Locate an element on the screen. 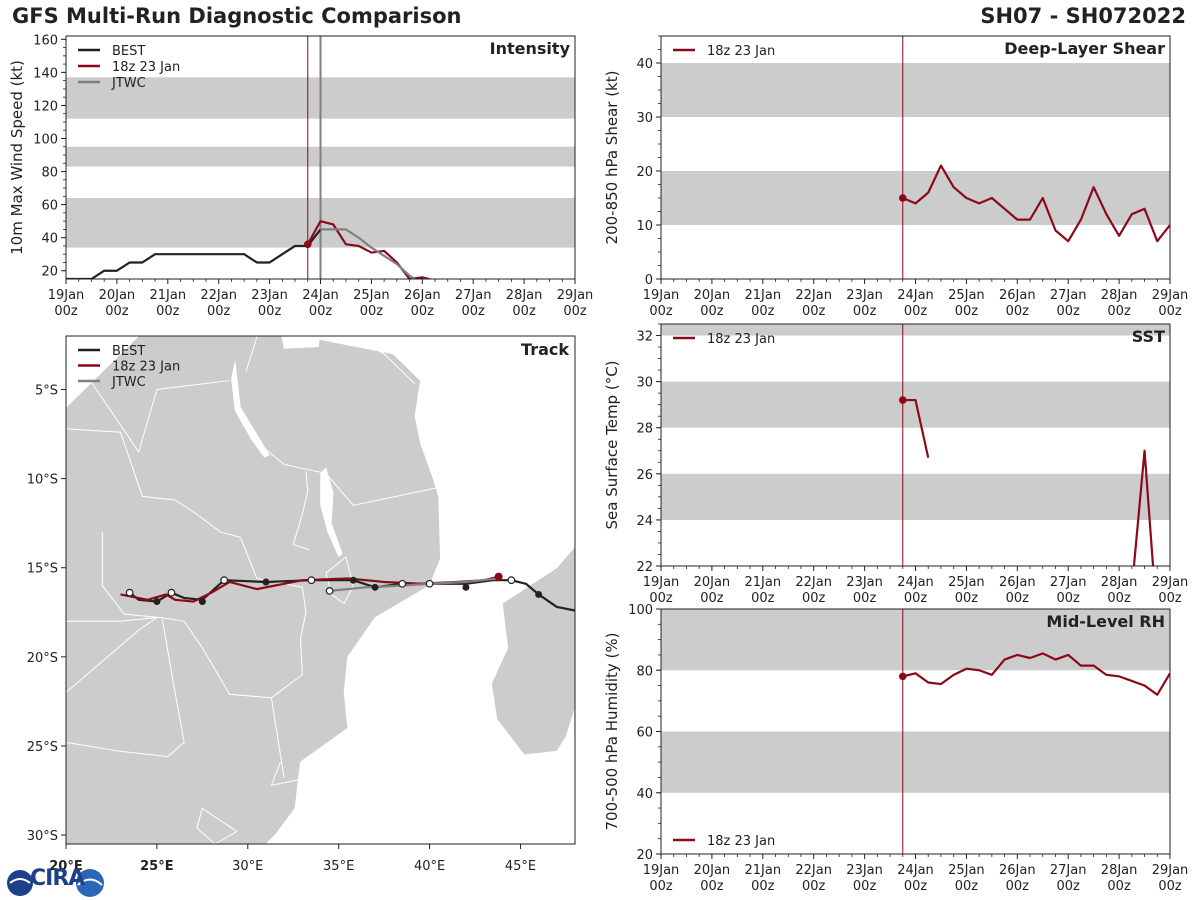 The image size is (1200, 900). storm-id: SH07 - SH072022 is located at coordinates (1083, 16).